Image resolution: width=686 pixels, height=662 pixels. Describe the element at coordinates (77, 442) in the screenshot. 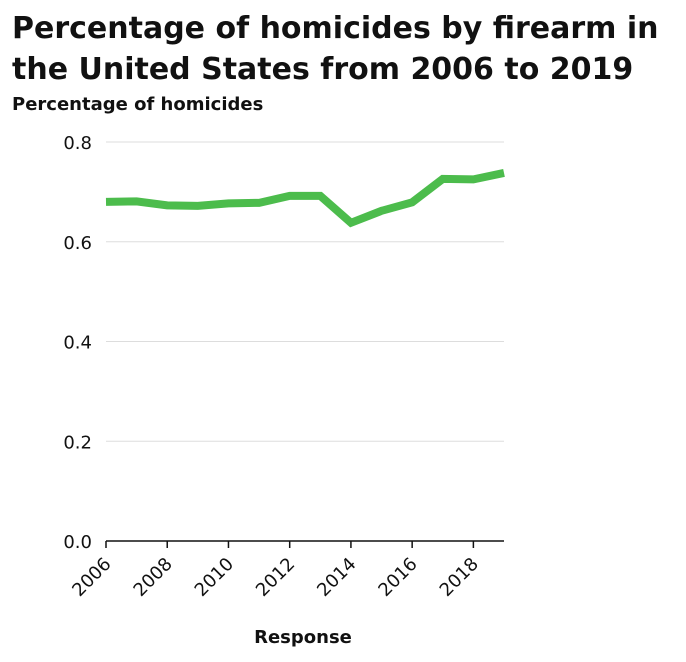

I see `y-tick-label: 0.2` at that location.